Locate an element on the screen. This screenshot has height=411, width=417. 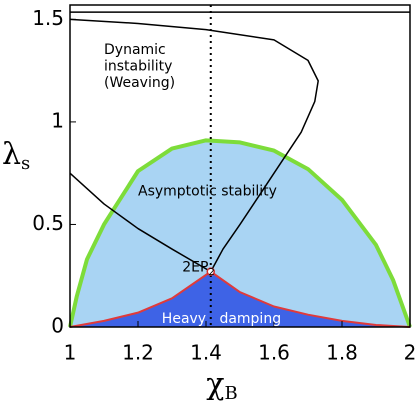
x-tick-label: 1.4 is located at coordinates (206, 353).